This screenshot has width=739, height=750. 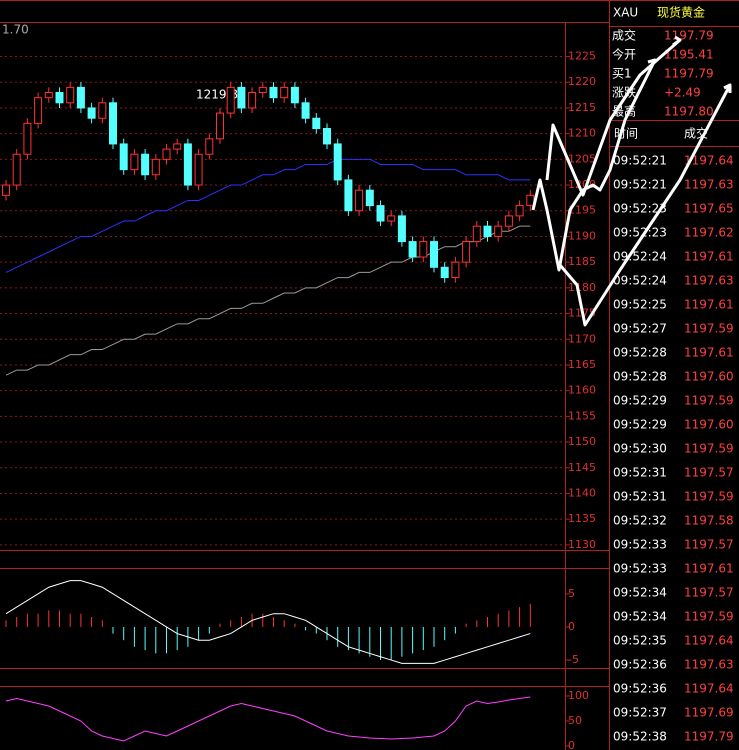 What do you see at coordinates (582, 441) in the screenshot?
I see `y-tick-label: 1150` at bounding box center [582, 441].